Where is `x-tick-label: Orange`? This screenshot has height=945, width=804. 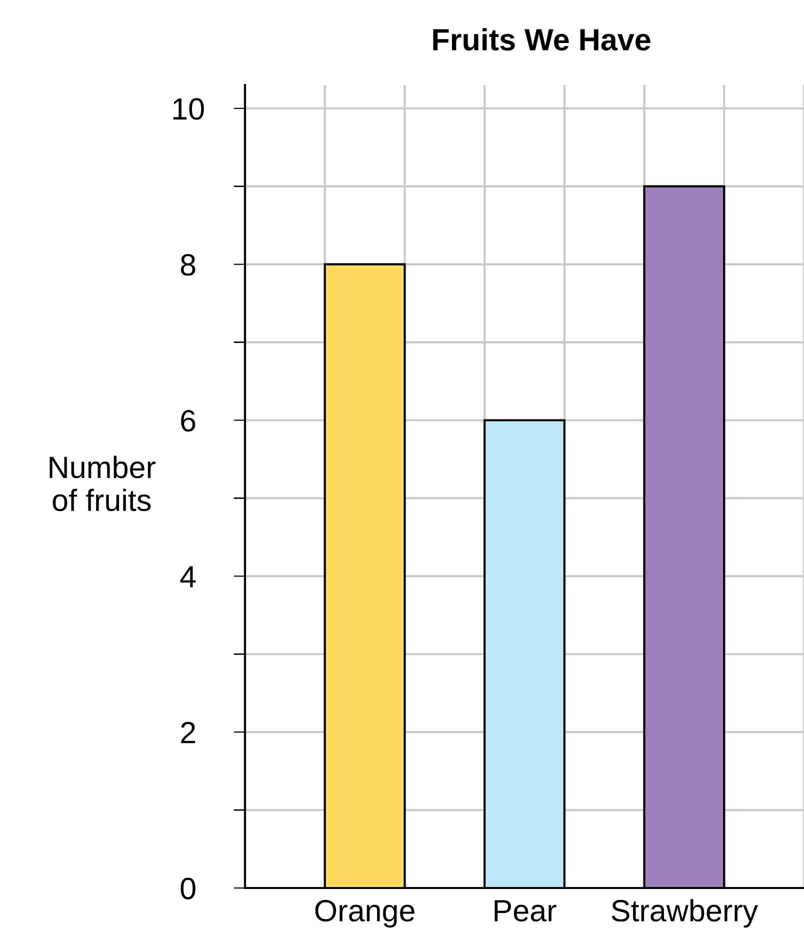 x-tick-label: Orange is located at coordinates (364, 914).